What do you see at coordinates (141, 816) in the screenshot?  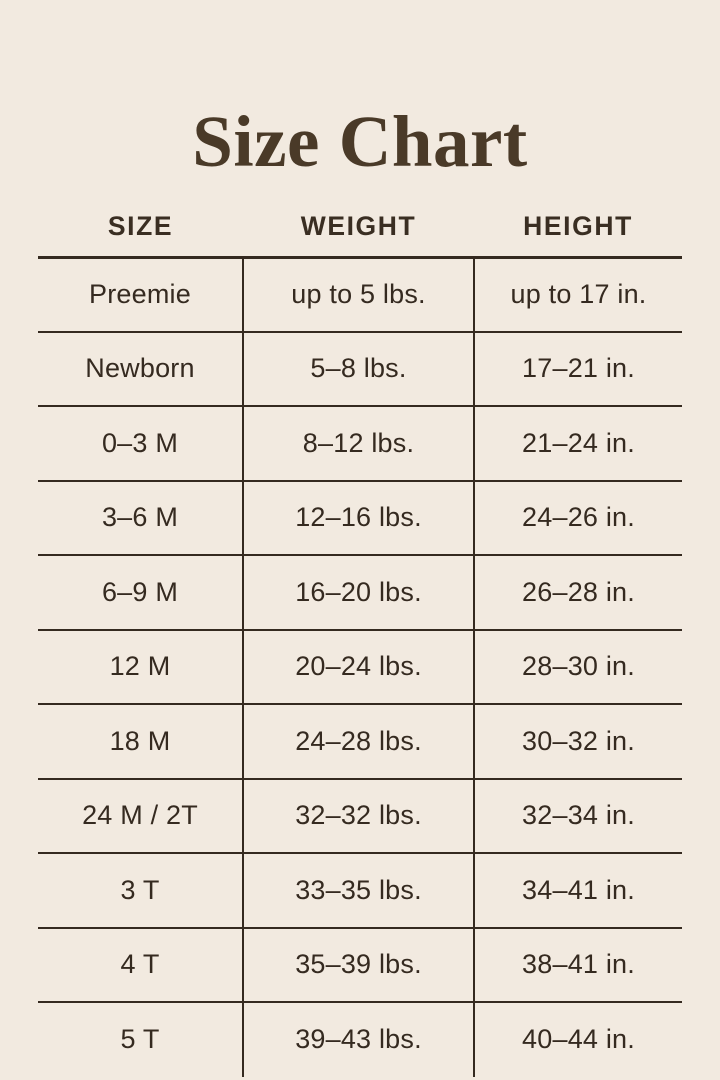 I see `cell-size: 24 M / 2T` at bounding box center [141, 816].